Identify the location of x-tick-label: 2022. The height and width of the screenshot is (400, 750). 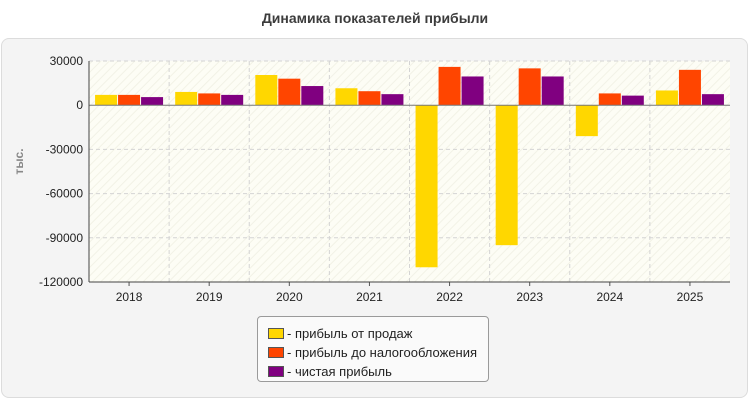
(449, 297).